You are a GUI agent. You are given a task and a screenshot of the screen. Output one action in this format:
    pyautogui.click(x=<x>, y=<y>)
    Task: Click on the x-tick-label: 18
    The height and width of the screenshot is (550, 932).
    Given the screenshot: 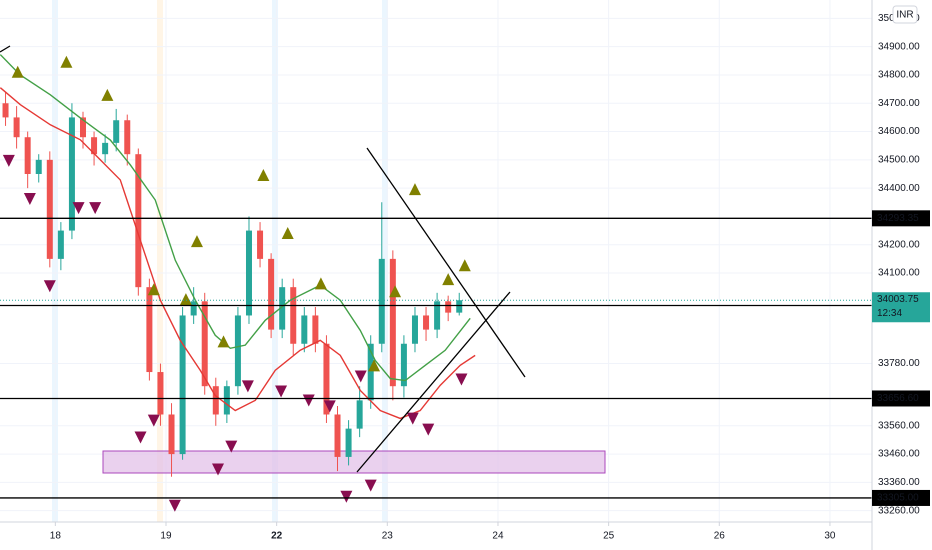 What is the action you would take?
    pyautogui.click(x=56, y=536)
    